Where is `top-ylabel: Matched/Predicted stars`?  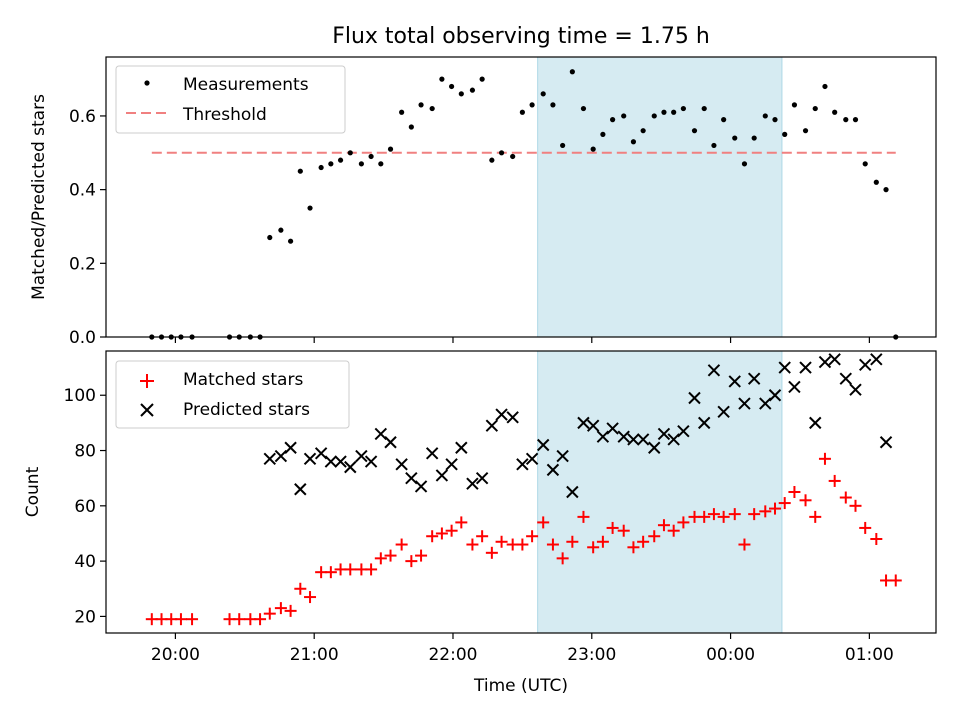 top-ylabel: Matched/Predicted stars is located at coordinates (39, 197).